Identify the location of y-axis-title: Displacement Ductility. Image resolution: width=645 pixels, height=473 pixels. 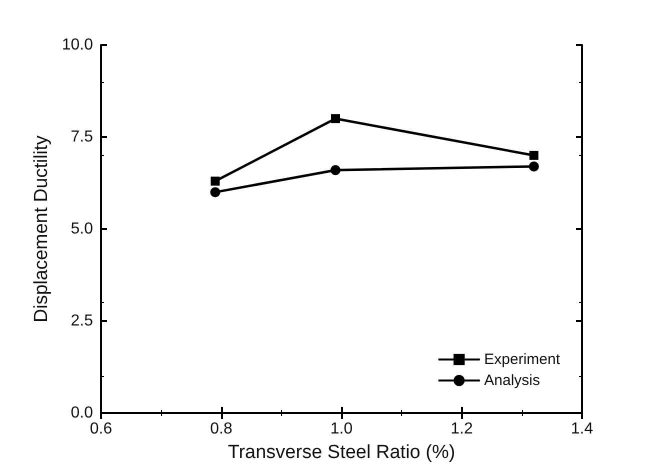
(41, 228).